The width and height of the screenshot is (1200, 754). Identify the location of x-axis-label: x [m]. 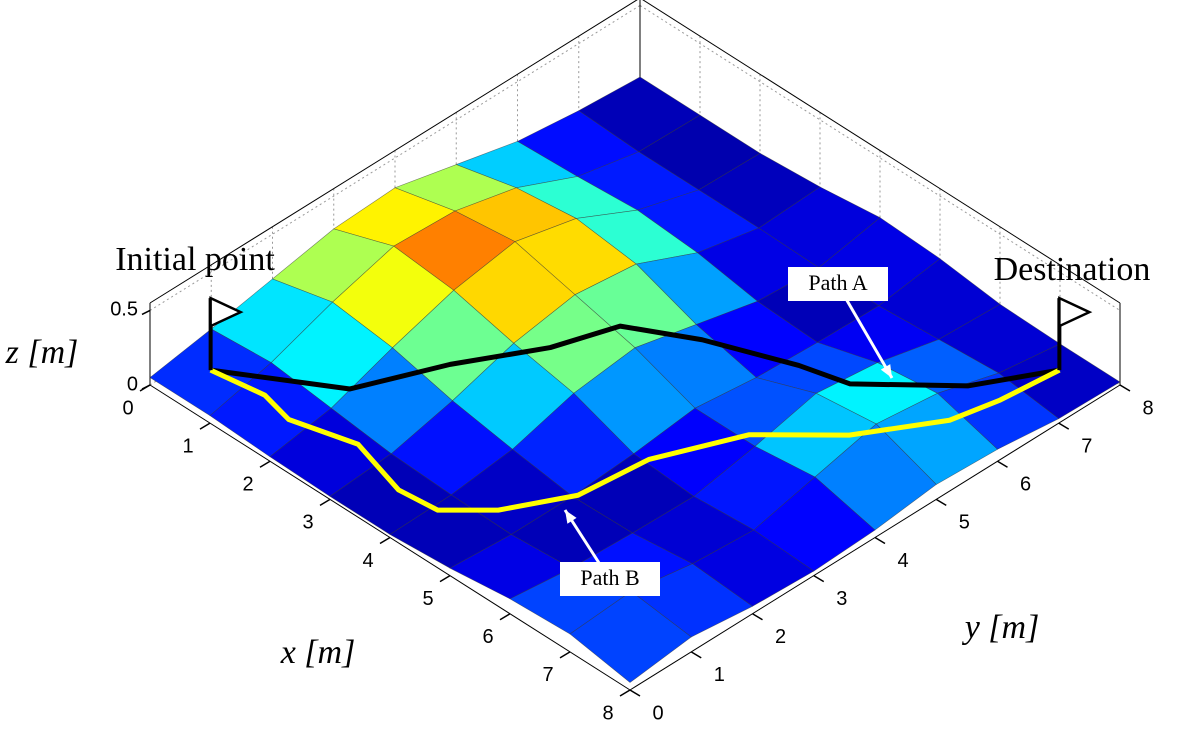
(318, 652).